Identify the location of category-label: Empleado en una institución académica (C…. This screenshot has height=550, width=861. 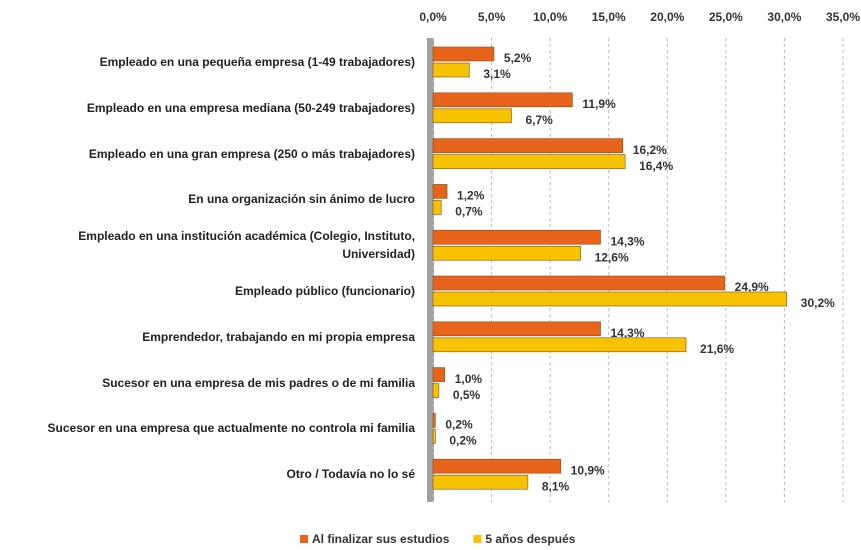
(246, 245).